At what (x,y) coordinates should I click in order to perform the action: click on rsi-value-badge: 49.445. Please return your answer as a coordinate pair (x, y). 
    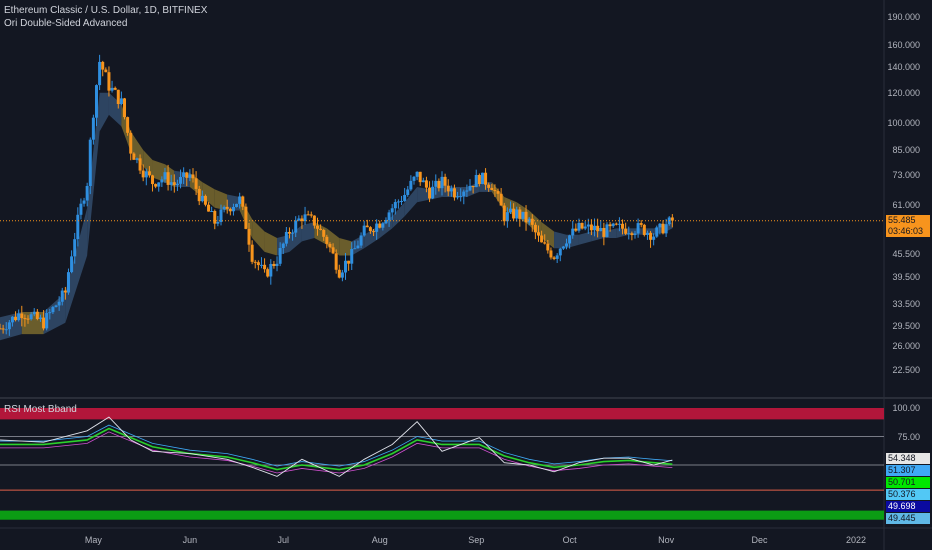
    Looking at the image, I should click on (908, 518).